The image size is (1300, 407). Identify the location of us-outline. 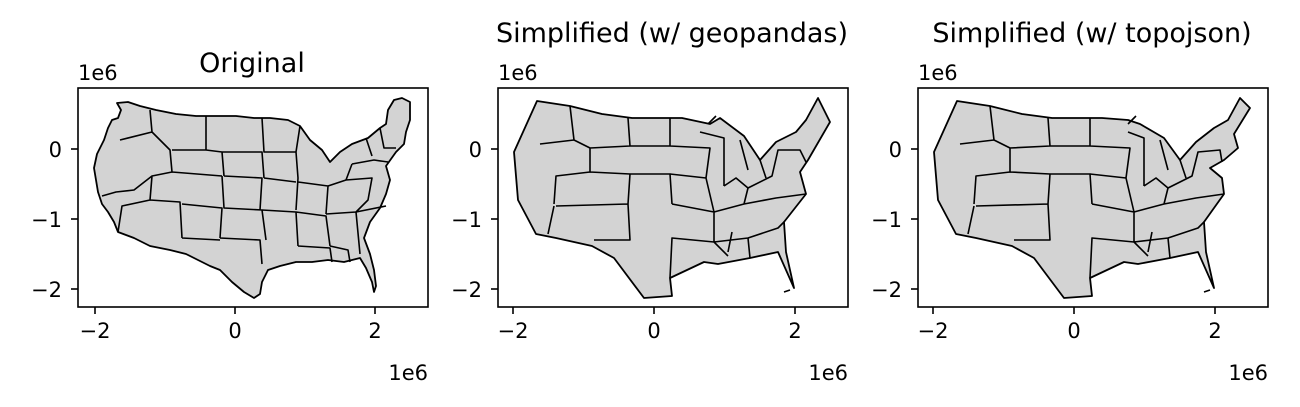
(252, 198).